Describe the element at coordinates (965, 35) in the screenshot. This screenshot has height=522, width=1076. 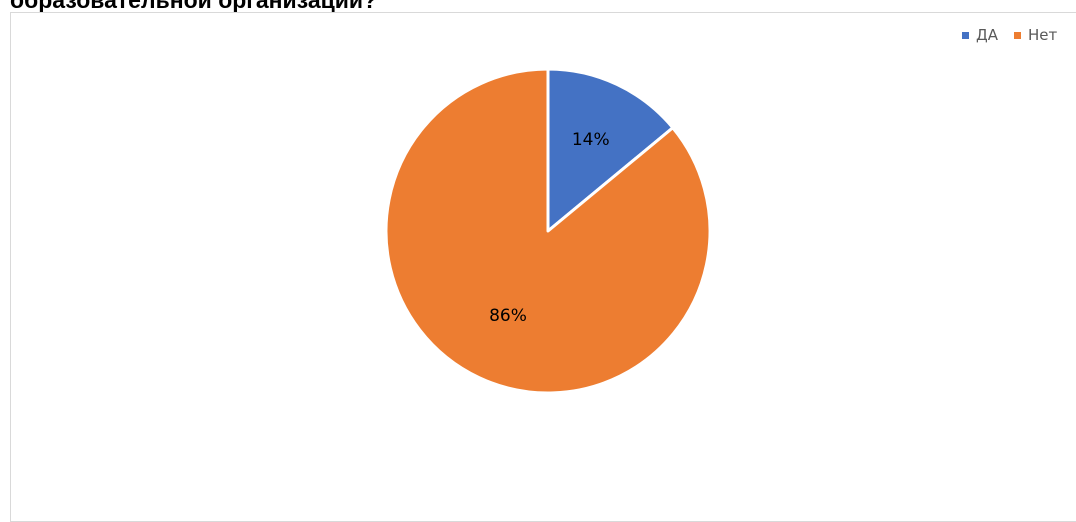
I see `legend-swatch-da` at that location.